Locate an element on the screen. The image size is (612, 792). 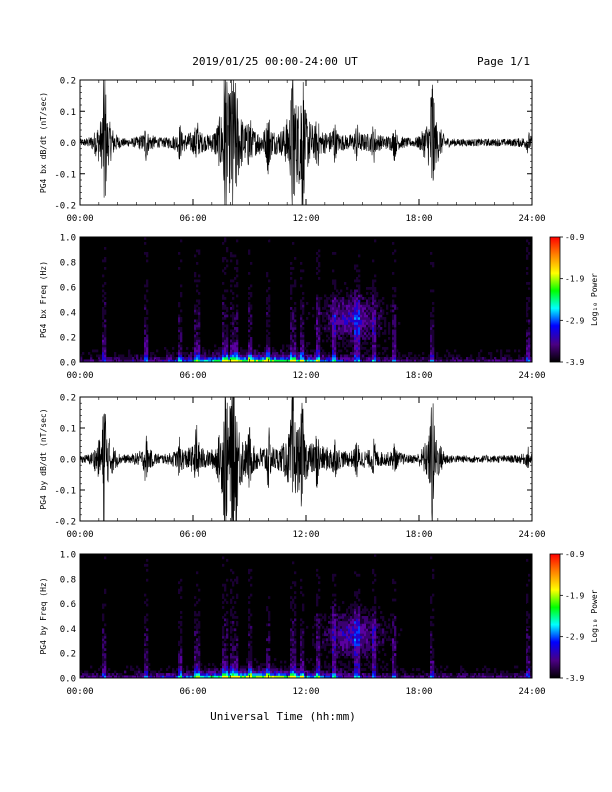
colorbar-top: -0.9 -1.9 -2.9 -3.9 Log₁₀ Power is located at coordinates (574, 300).